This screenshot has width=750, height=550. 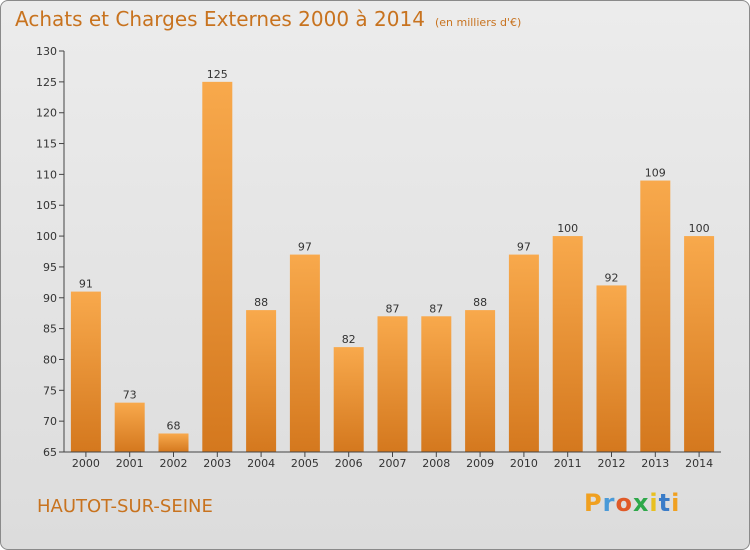 What do you see at coordinates (349, 463) in the screenshot?
I see `x-tick-label: 2006` at bounding box center [349, 463].